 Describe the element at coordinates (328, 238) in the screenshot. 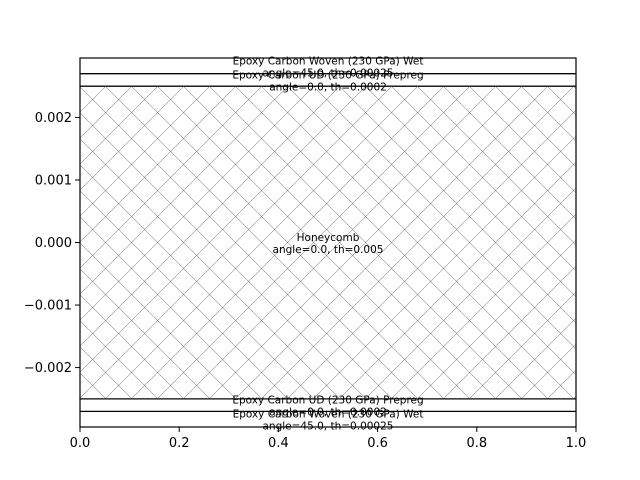

I see `ply-material-label: Honeycomb` at that location.